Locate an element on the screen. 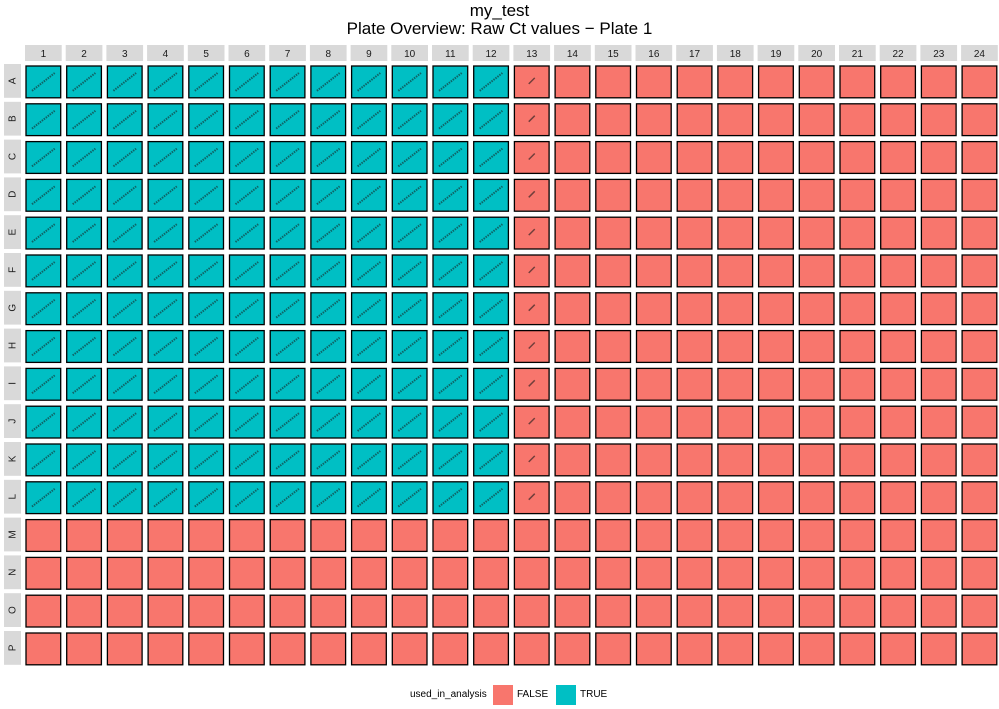 This screenshot has height=709, width=999. column-label: 19 is located at coordinates (776, 54).